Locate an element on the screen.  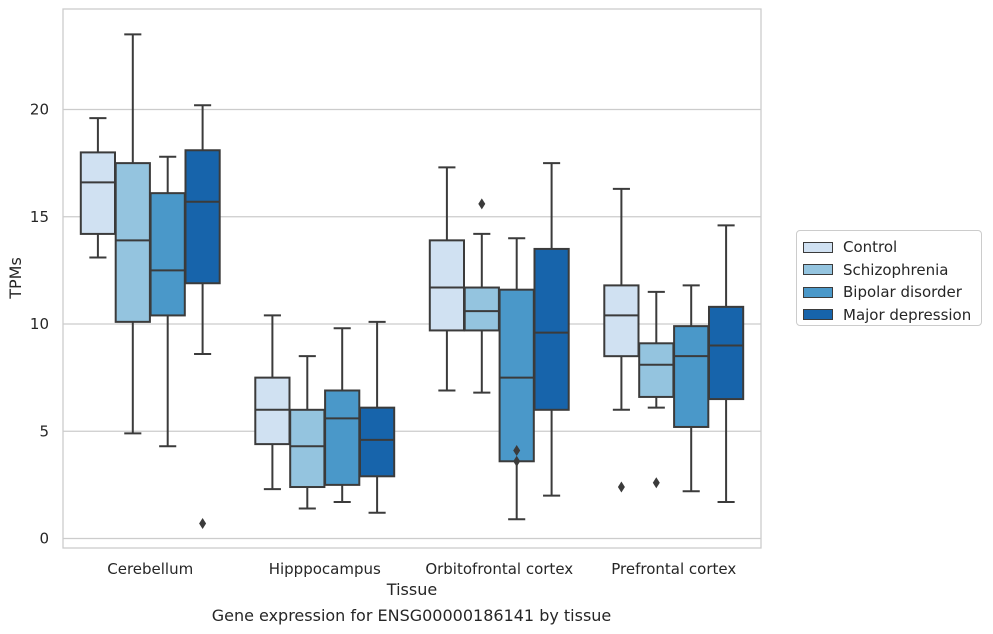
x-tick-label-orbitofrontal-cortex: Orbitofrontal cortex is located at coordinates (499, 569).